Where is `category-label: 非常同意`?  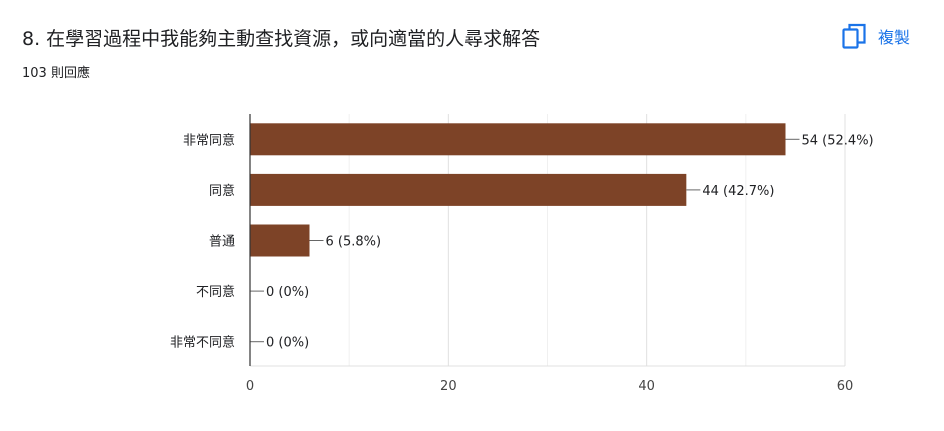 category-label: 非常同意 is located at coordinates (209, 140).